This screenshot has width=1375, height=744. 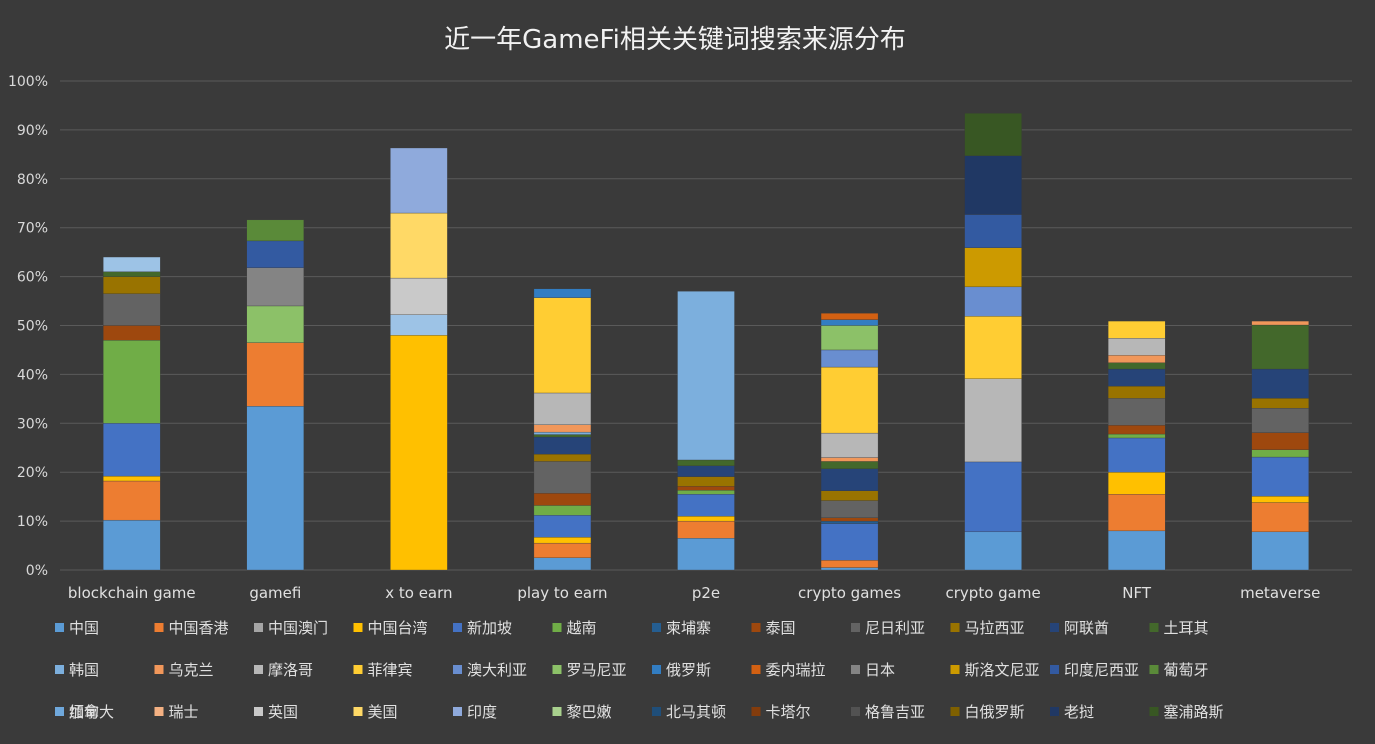 What do you see at coordinates (32, 473) in the screenshot?
I see `y-tick-label: 20%` at bounding box center [32, 473].